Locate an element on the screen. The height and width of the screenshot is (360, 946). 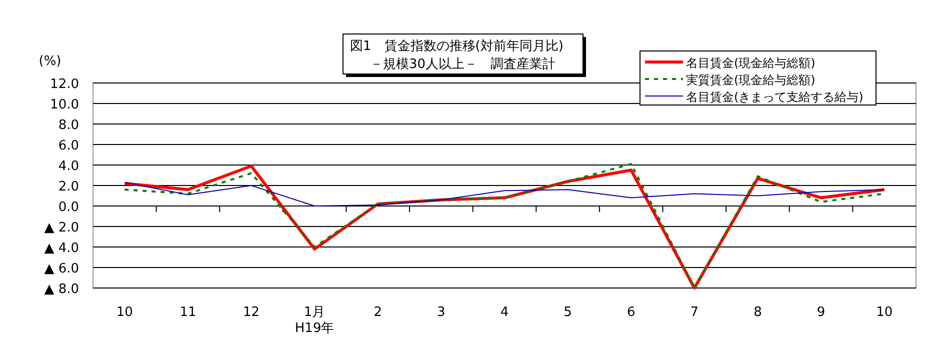
y-tick-label: ▲ 2.0 is located at coordinates (61, 228).